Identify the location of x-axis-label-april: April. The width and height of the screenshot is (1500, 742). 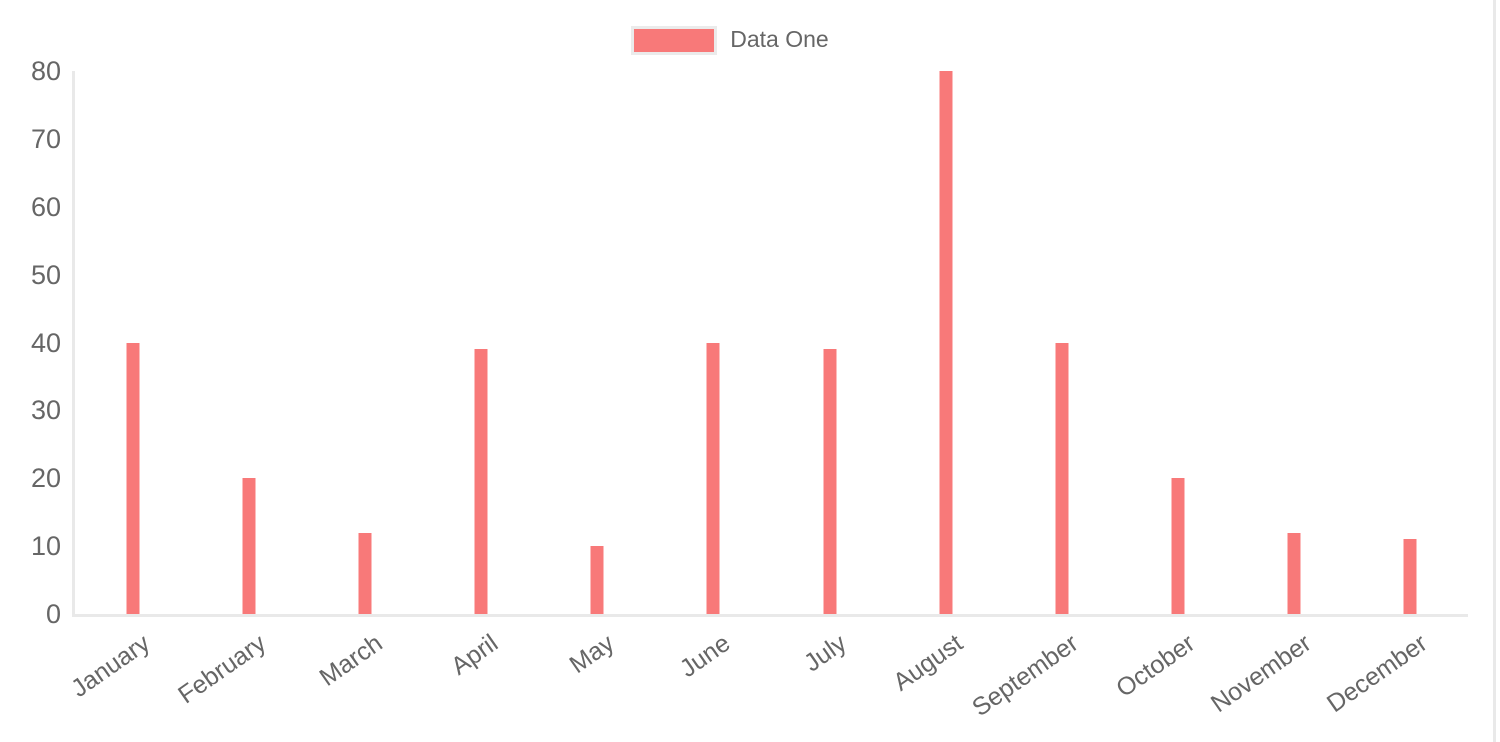
(475, 655).